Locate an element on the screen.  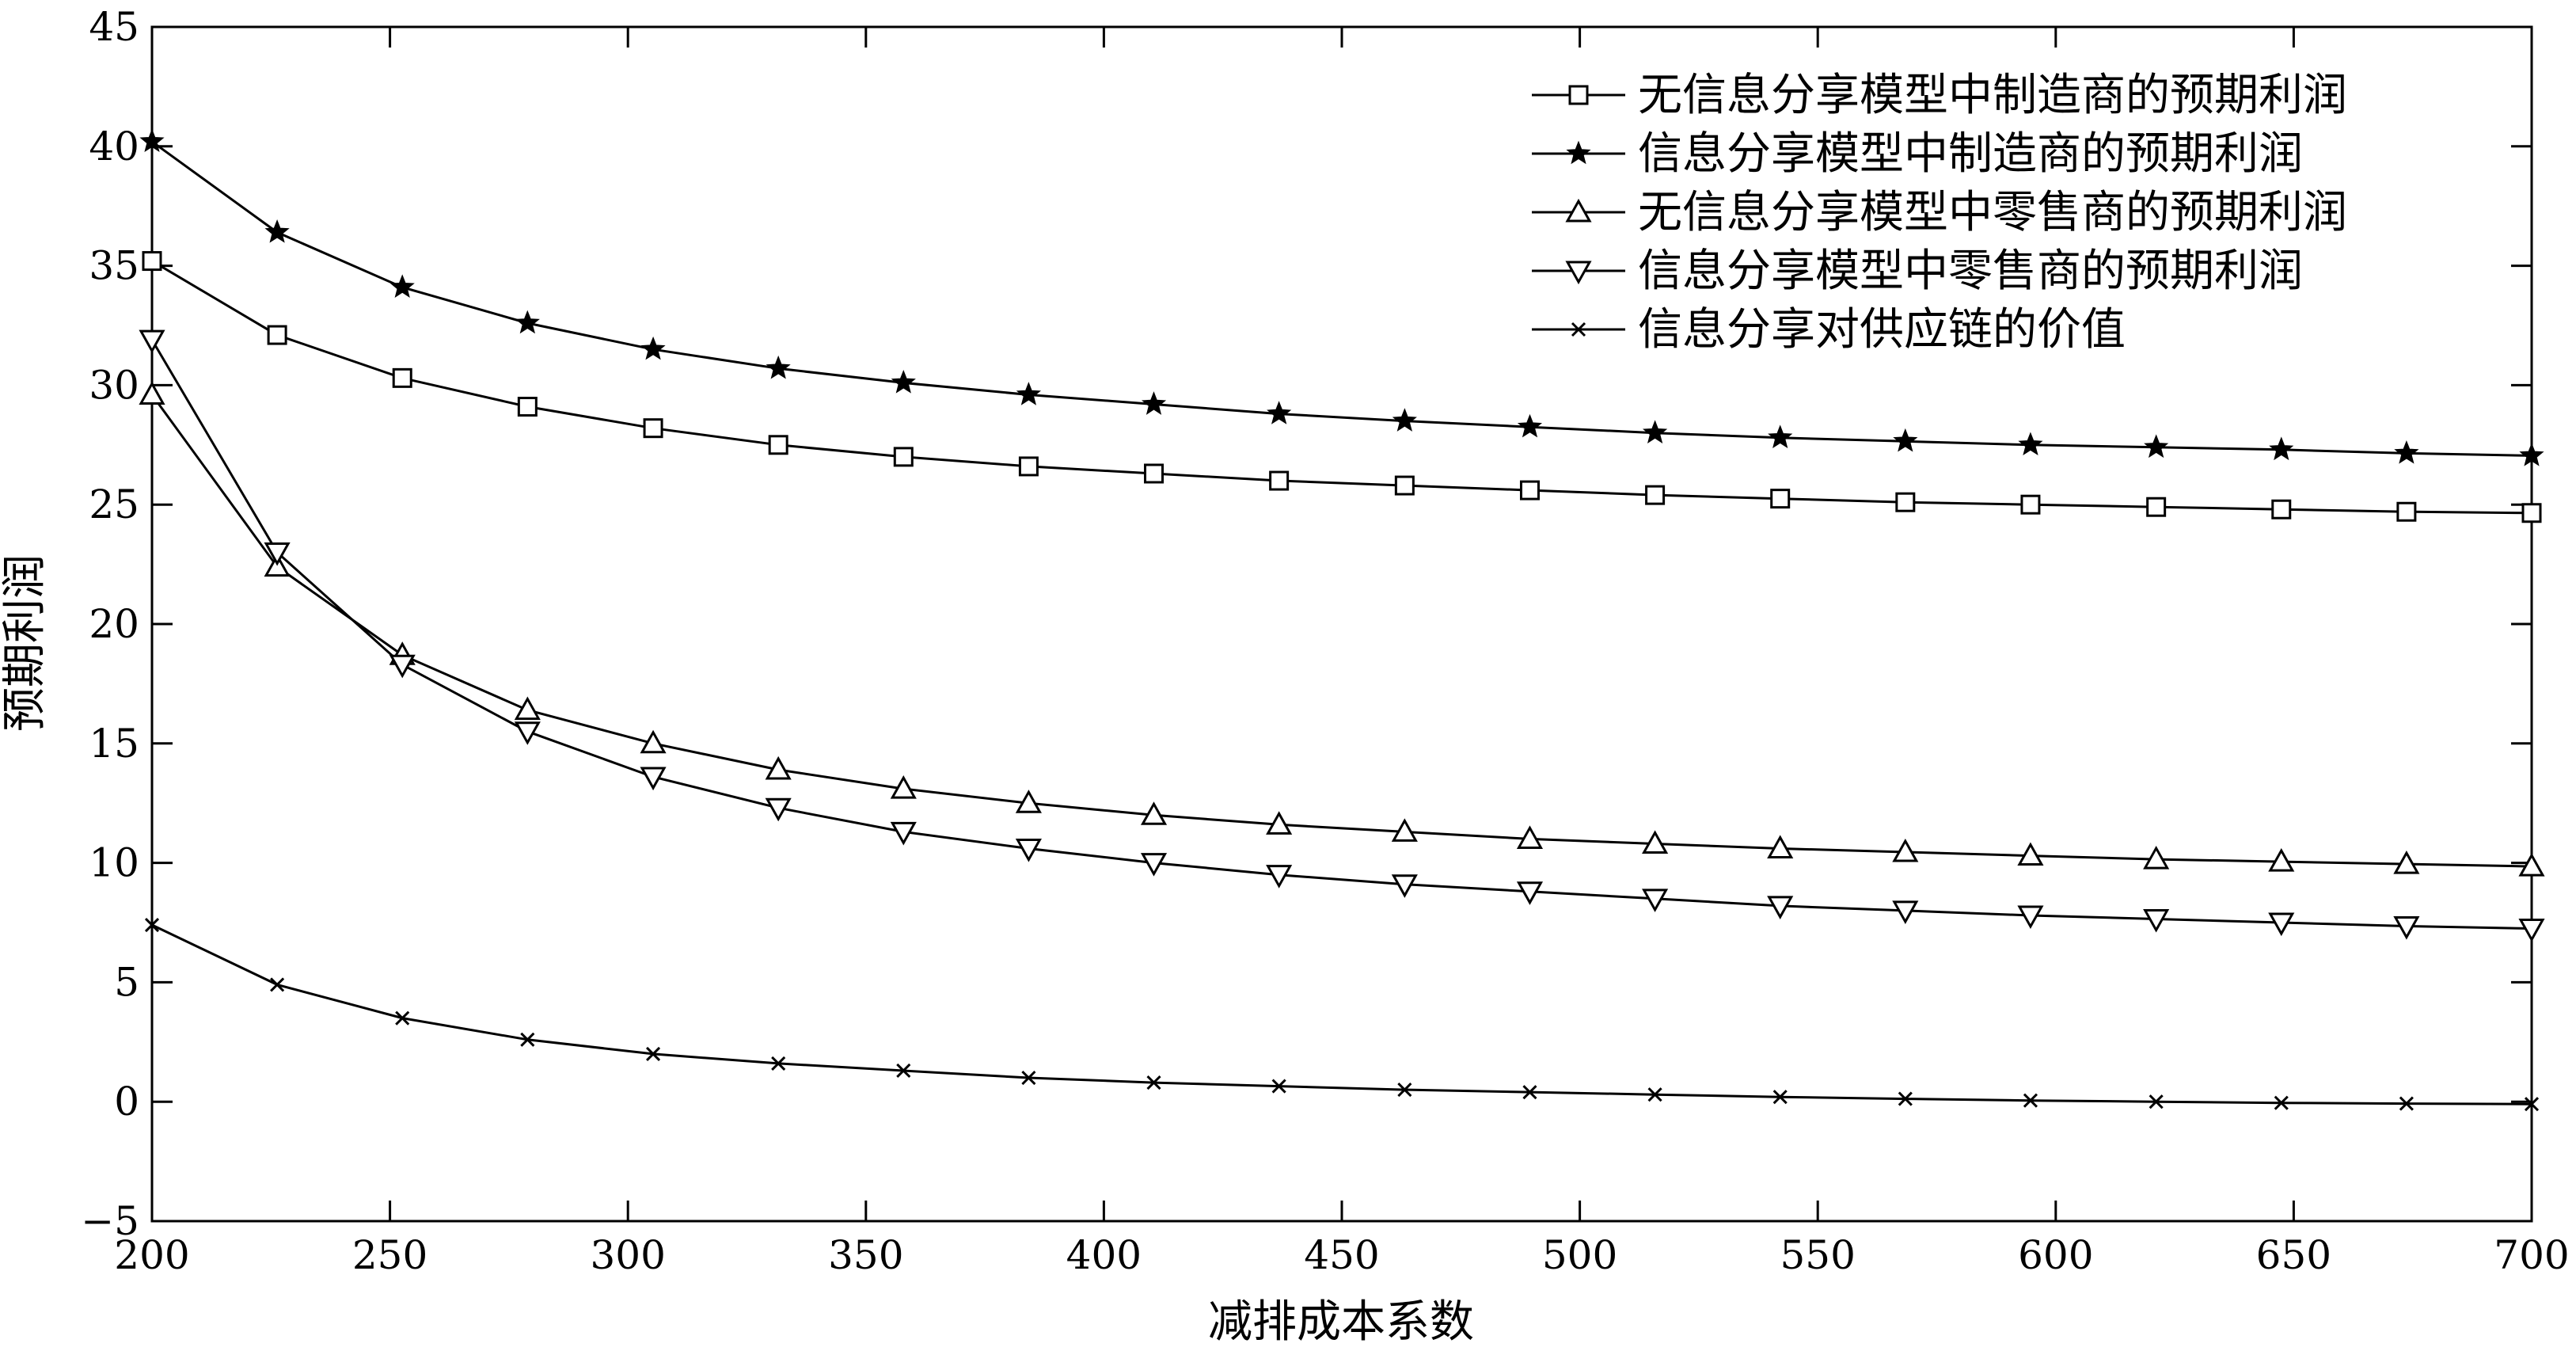
legend-label: 信息分享模型中零售商的预期利润 is located at coordinates (1970, 271).